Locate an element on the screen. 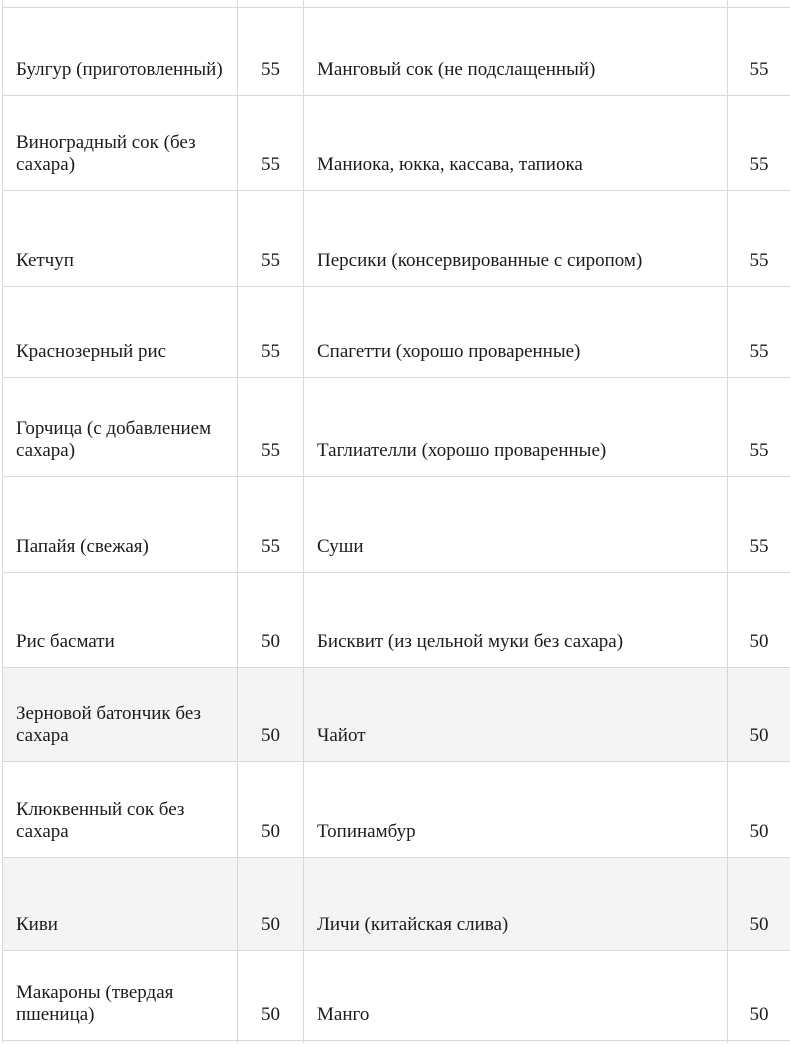 This screenshot has width=790, height=1045. food-name-right: Персики (консервированные с сиропом) is located at coordinates (515, 238).